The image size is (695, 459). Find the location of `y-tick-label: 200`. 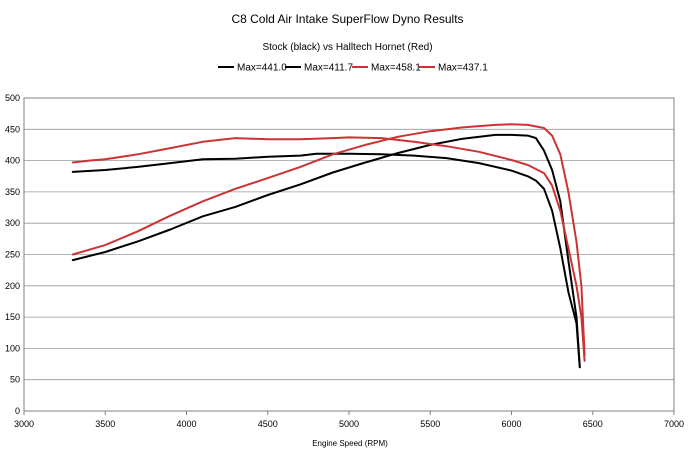

y-tick-label: 200 is located at coordinates (12, 286).